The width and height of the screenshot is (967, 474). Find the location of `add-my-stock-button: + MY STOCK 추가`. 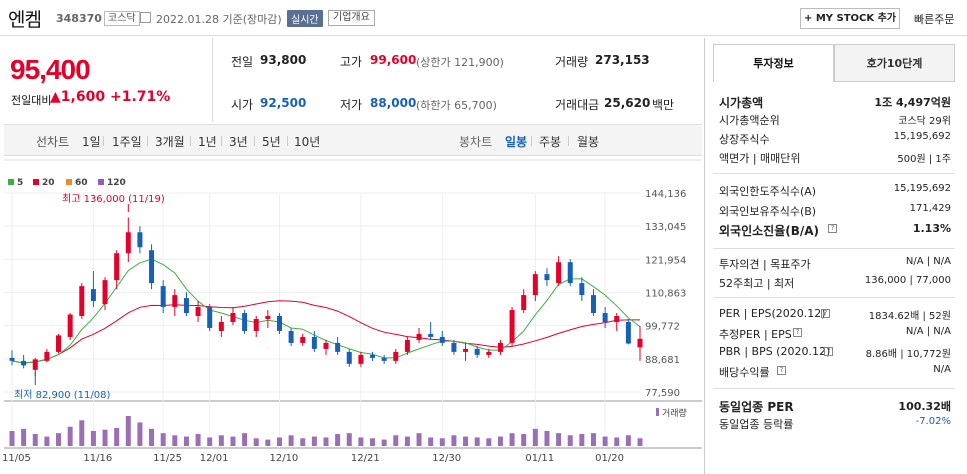

add-my-stock-button: + MY STOCK 추가 is located at coordinates (850, 18).